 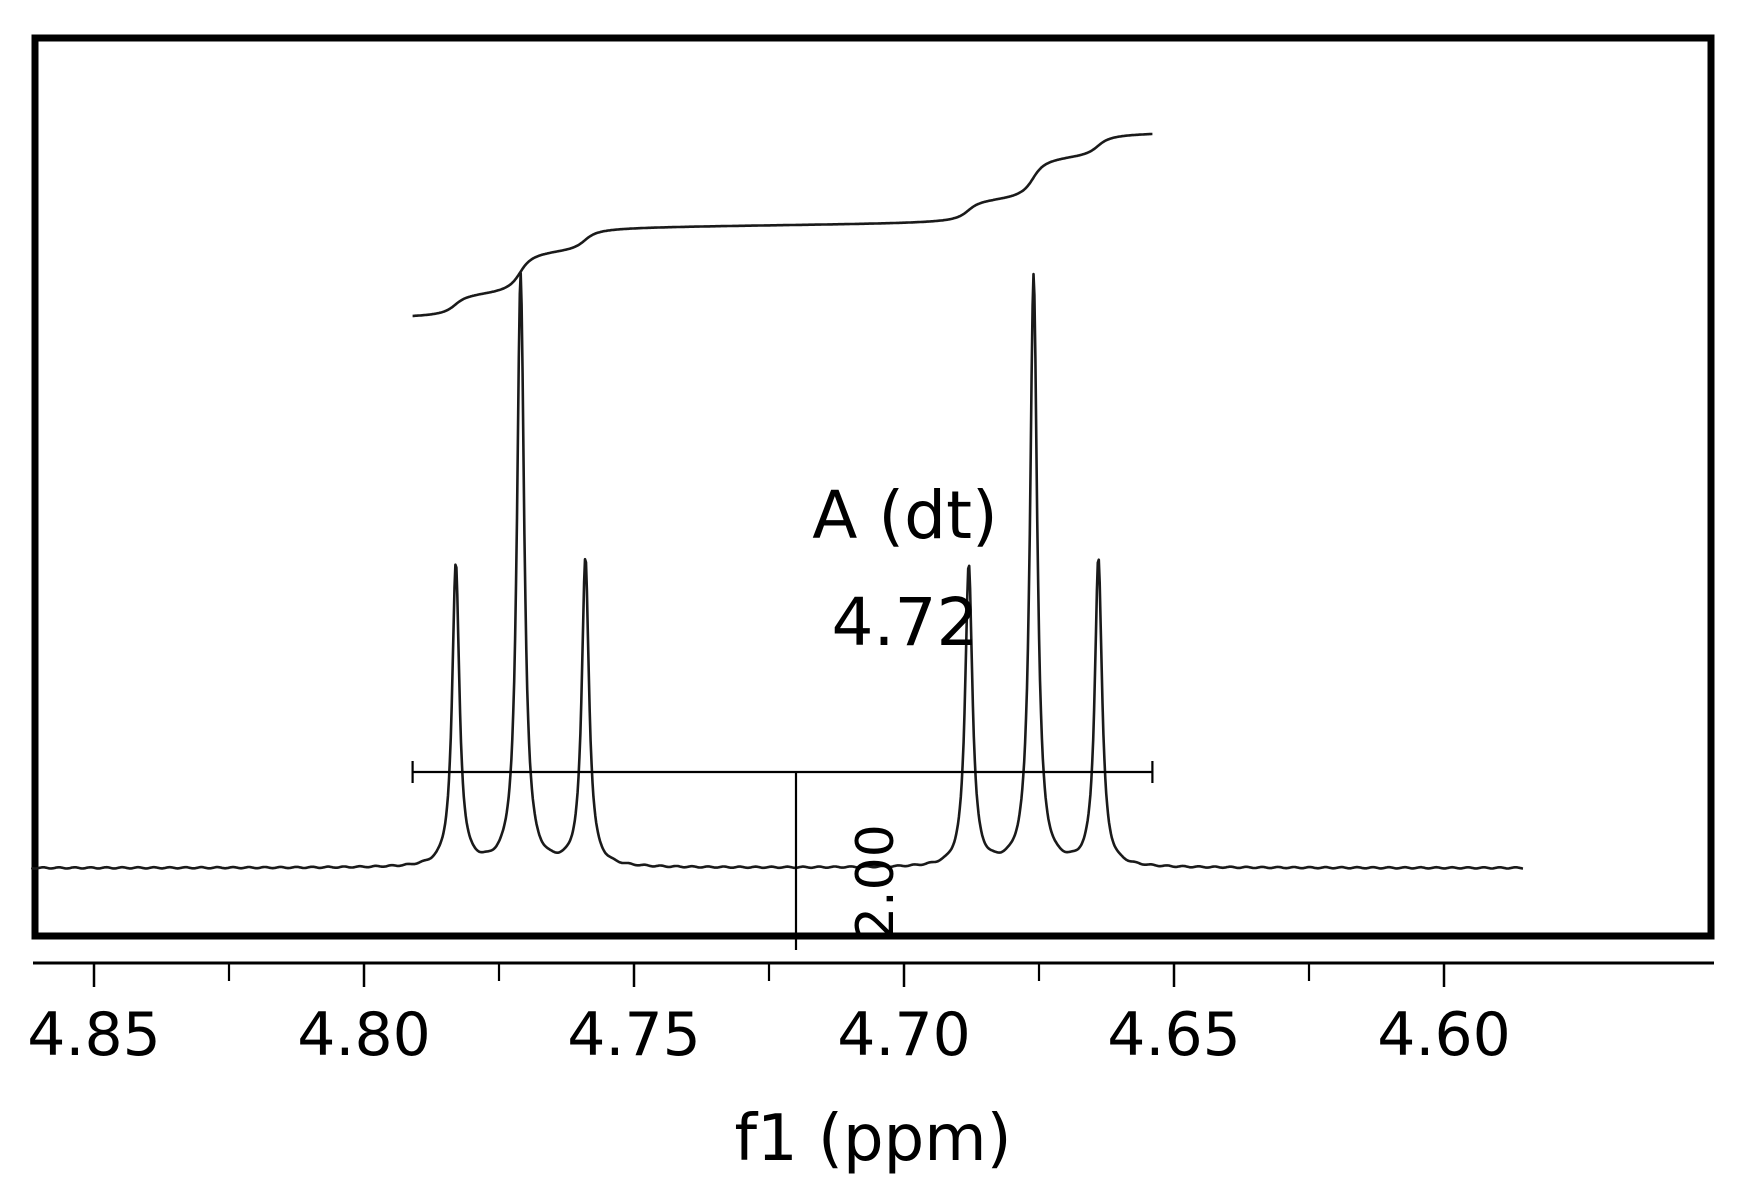 I want to click on multiplet-label: A (dt), so click(x=904, y=515).